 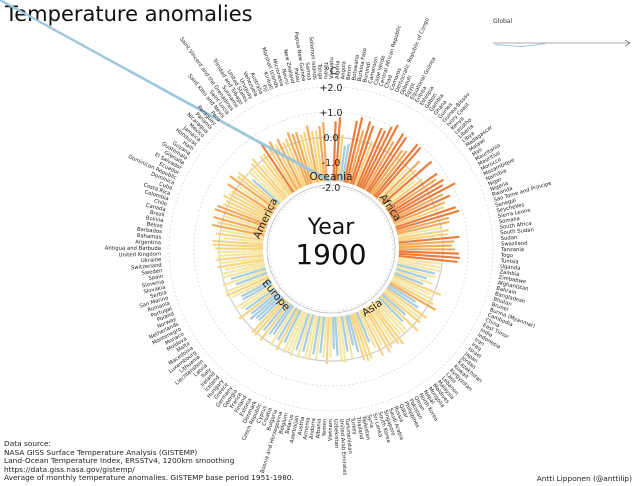 I want to click on country-label: Angola, so click(x=343, y=70).